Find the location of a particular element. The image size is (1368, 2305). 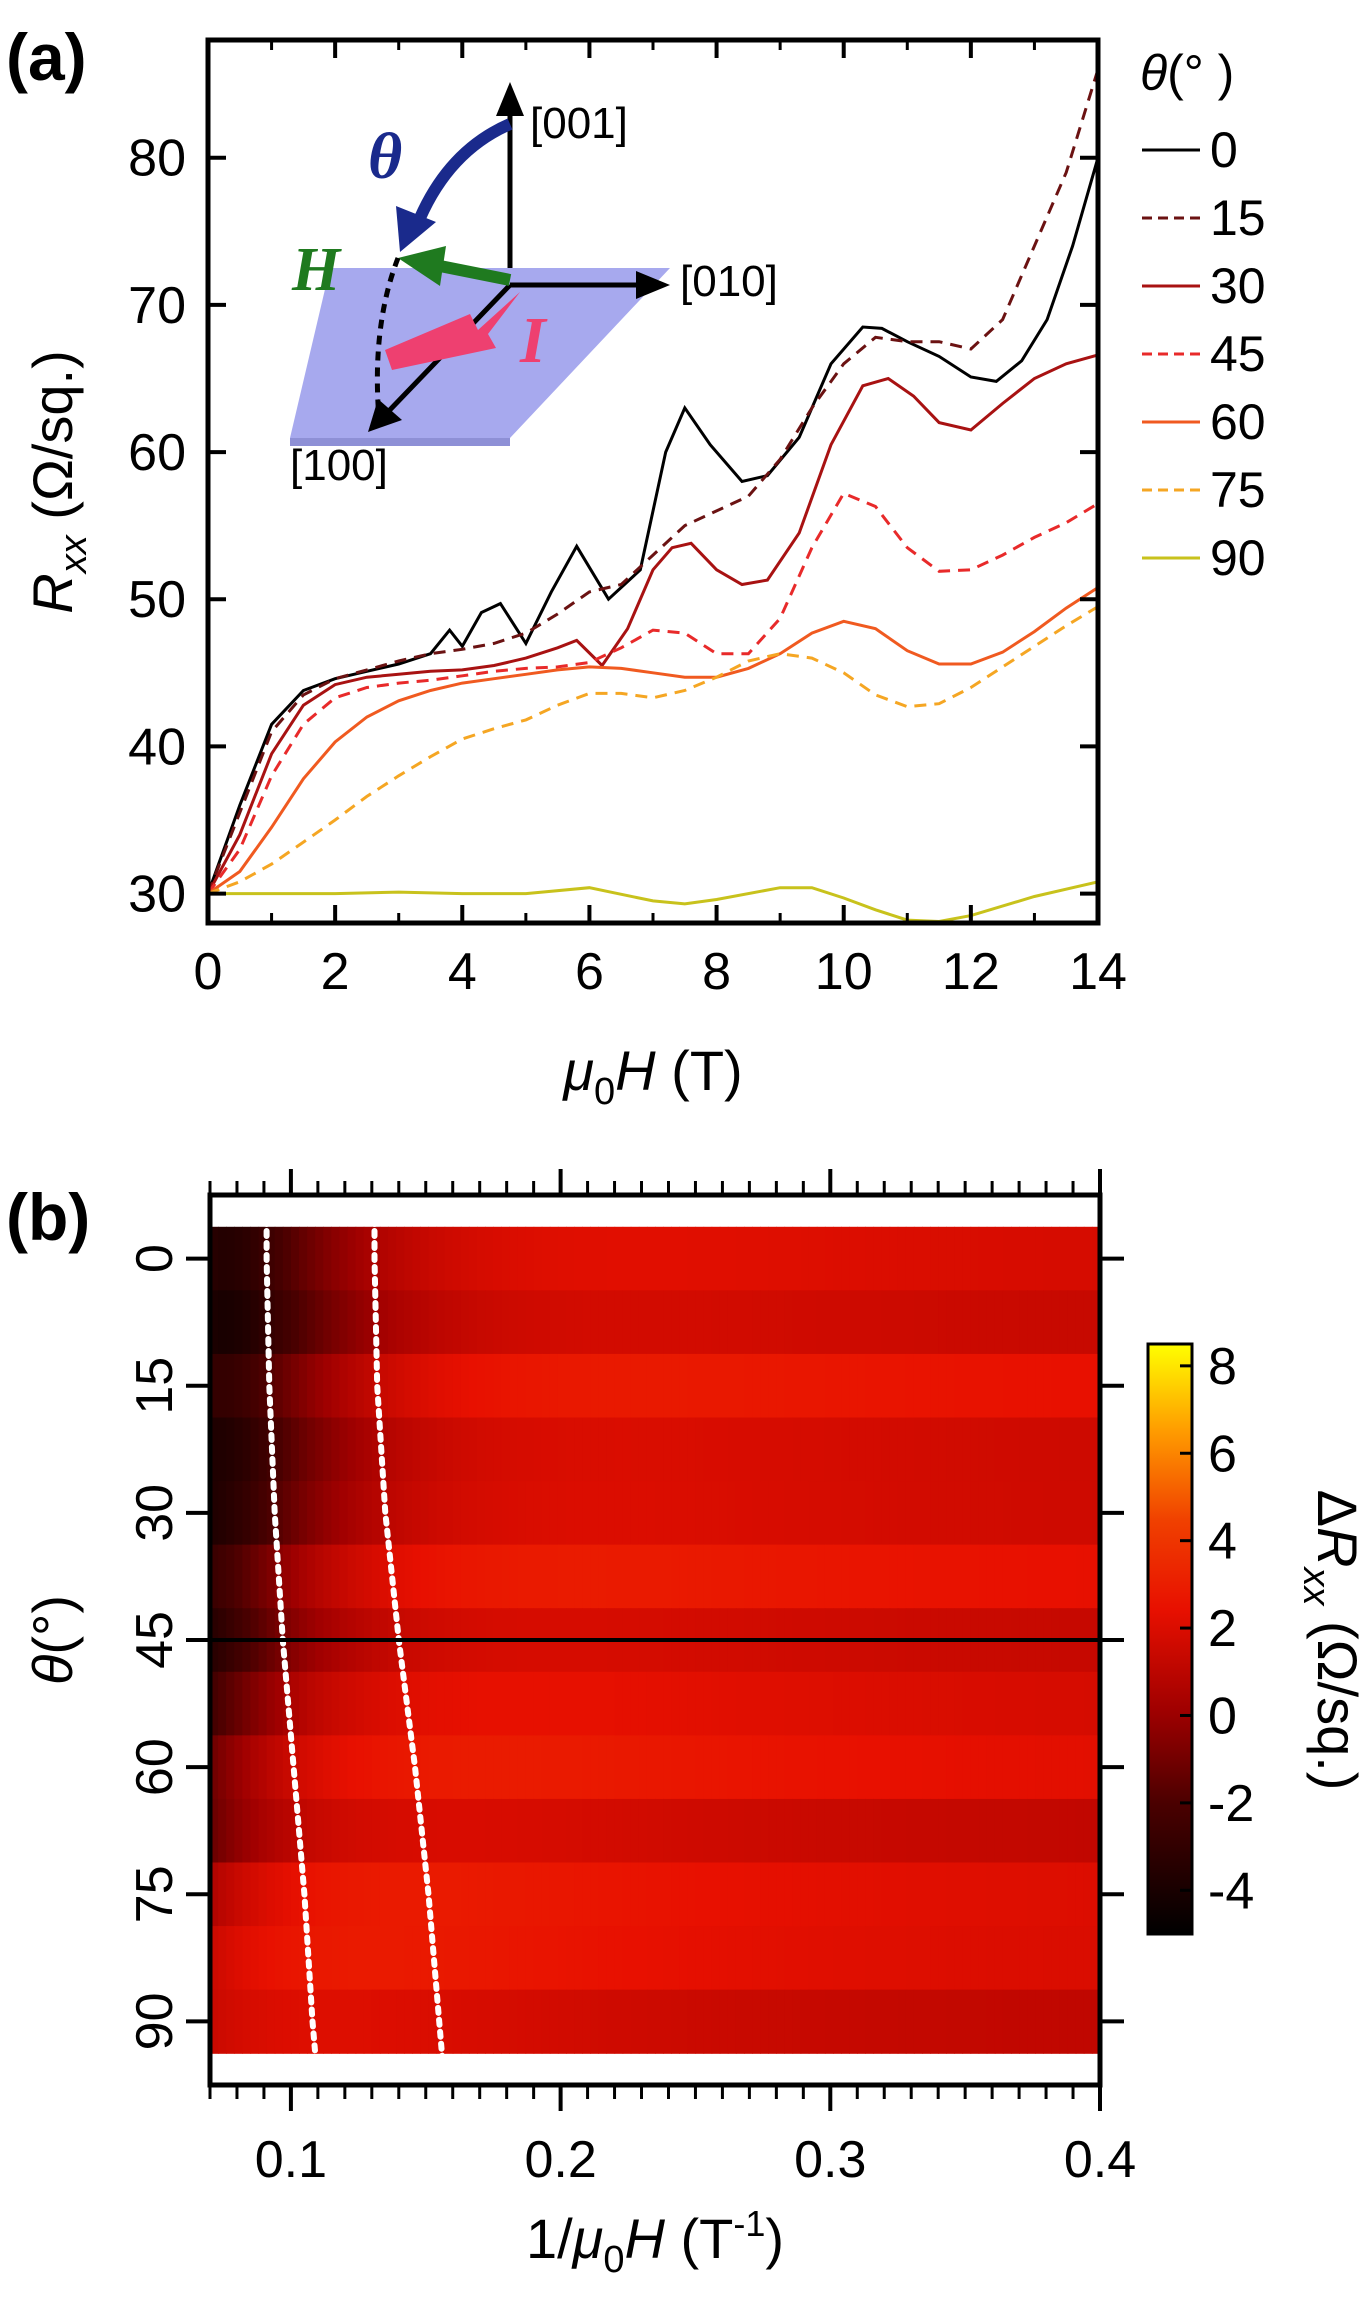

x-axis-h: H is located at coordinates (644, 2238).